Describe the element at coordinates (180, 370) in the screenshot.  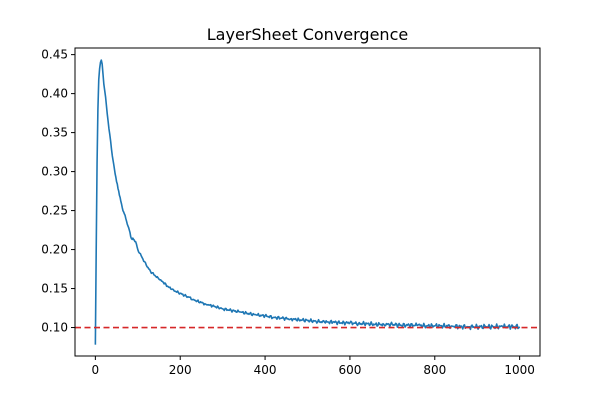
I see `x-tick-label: 200` at that location.